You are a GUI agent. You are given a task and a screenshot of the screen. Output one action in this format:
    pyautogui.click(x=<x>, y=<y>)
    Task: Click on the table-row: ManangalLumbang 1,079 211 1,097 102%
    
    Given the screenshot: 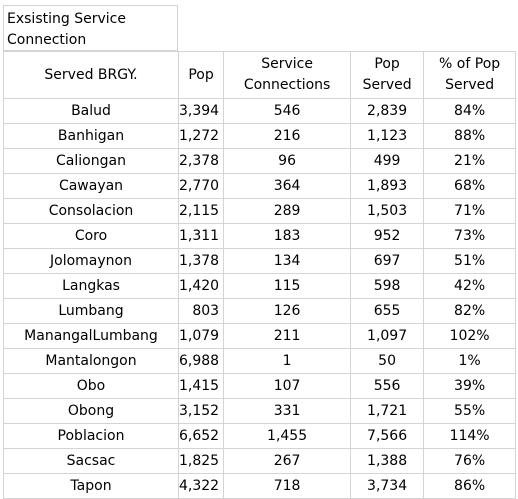 What is the action you would take?
    pyautogui.click(x=260, y=336)
    